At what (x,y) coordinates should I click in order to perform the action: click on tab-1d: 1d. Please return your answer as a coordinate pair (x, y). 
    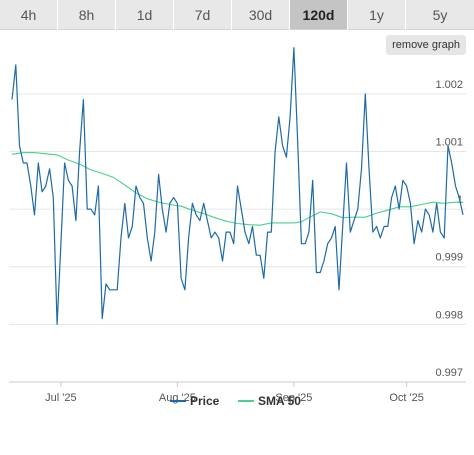
    Looking at the image, I should click on (144, 15).